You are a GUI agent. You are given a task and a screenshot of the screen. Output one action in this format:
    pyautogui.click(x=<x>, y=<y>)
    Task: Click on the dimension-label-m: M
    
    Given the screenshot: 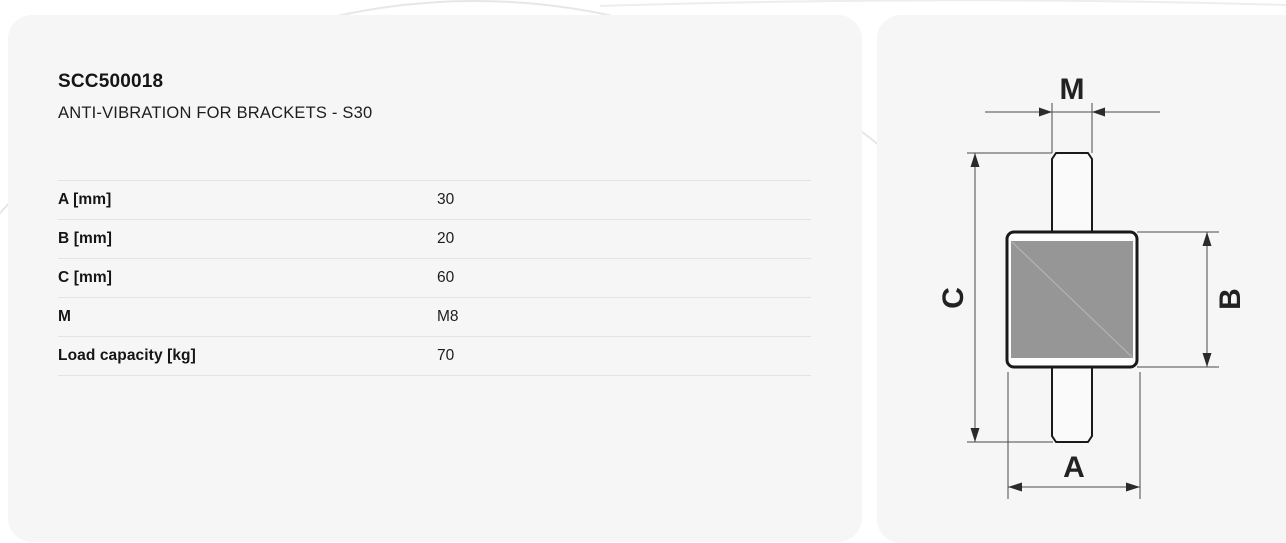 What is the action you would take?
    pyautogui.click(x=1072, y=89)
    